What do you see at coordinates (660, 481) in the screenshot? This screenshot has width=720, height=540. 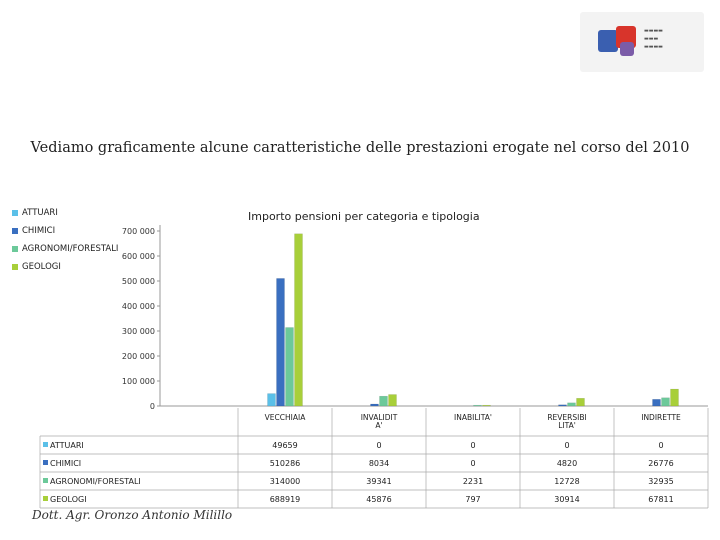 I see `data-table-cell: 32935` at bounding box center [660, 481].